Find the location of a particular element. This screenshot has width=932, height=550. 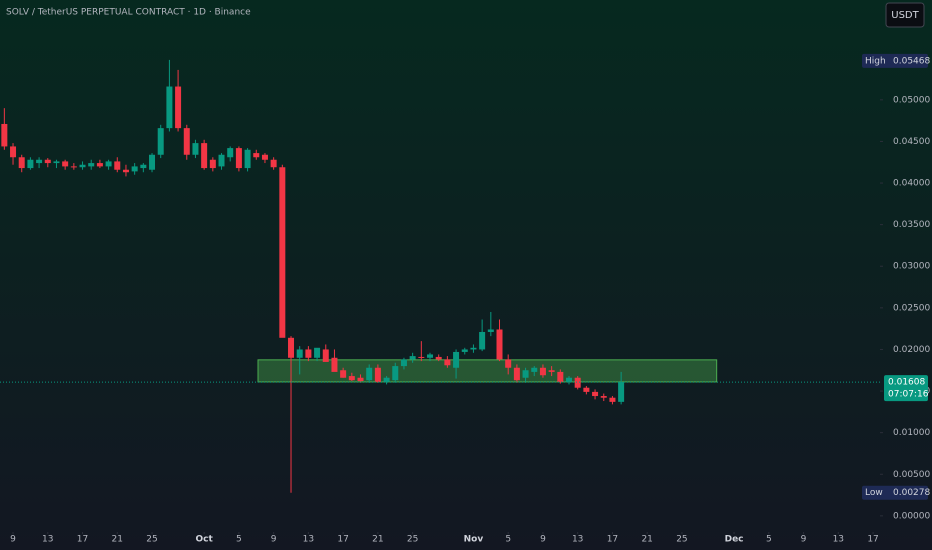

y-tick-label: 0.03500 is located at coordinates (911, 225).